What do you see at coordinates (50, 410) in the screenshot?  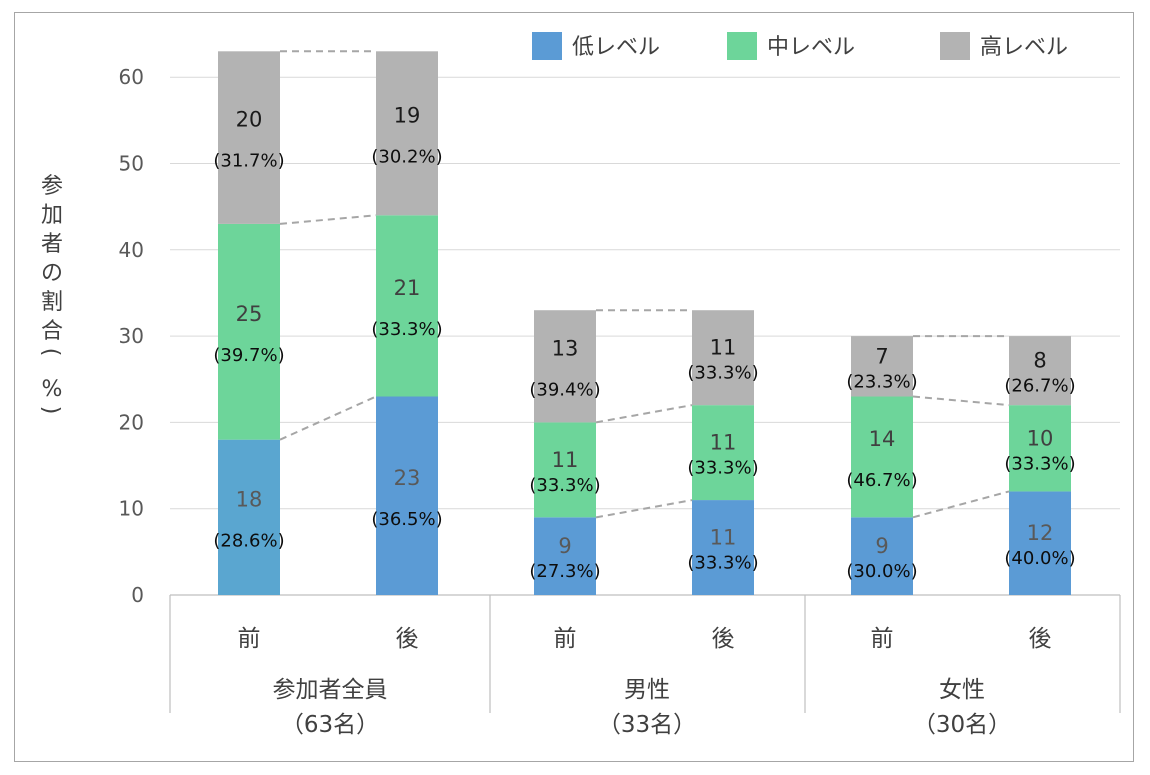 I see `y-axis-label-char: )` at bounding box center [50, 410].